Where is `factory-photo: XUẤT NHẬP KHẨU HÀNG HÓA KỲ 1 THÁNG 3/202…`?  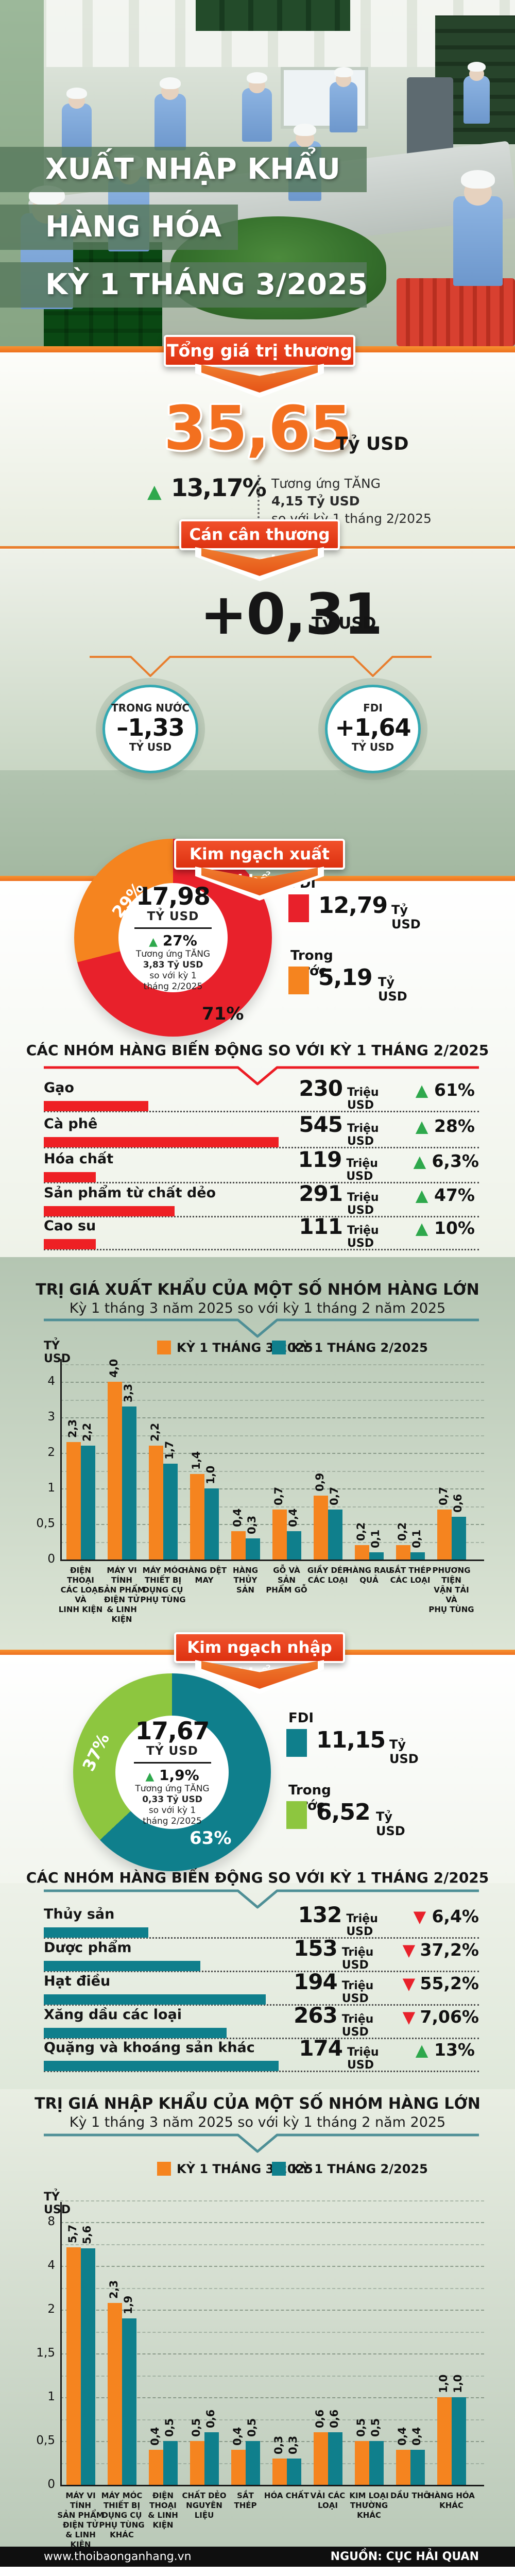
factory-photo: XUẤT NHẬP KHẨU HÀNG HÓA KỲ 1 THÁNG 3/202… is located at coordinates (257, 173).